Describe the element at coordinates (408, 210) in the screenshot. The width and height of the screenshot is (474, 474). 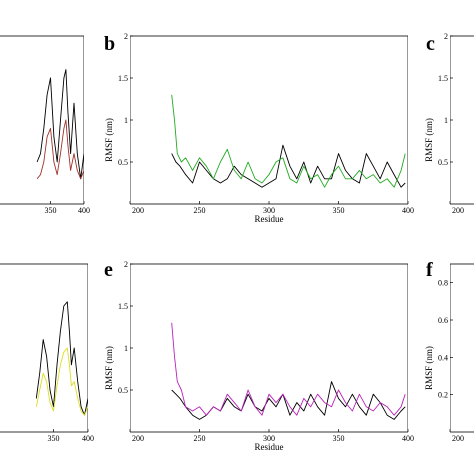
I see `x-tick-label-b-4: 400` at that location.